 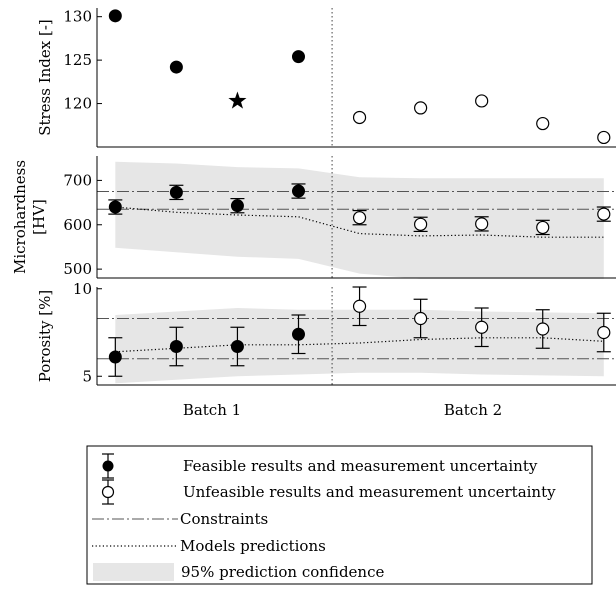 I want to click on legend-label-constraints: Constraints, so click(x=224, y=519).